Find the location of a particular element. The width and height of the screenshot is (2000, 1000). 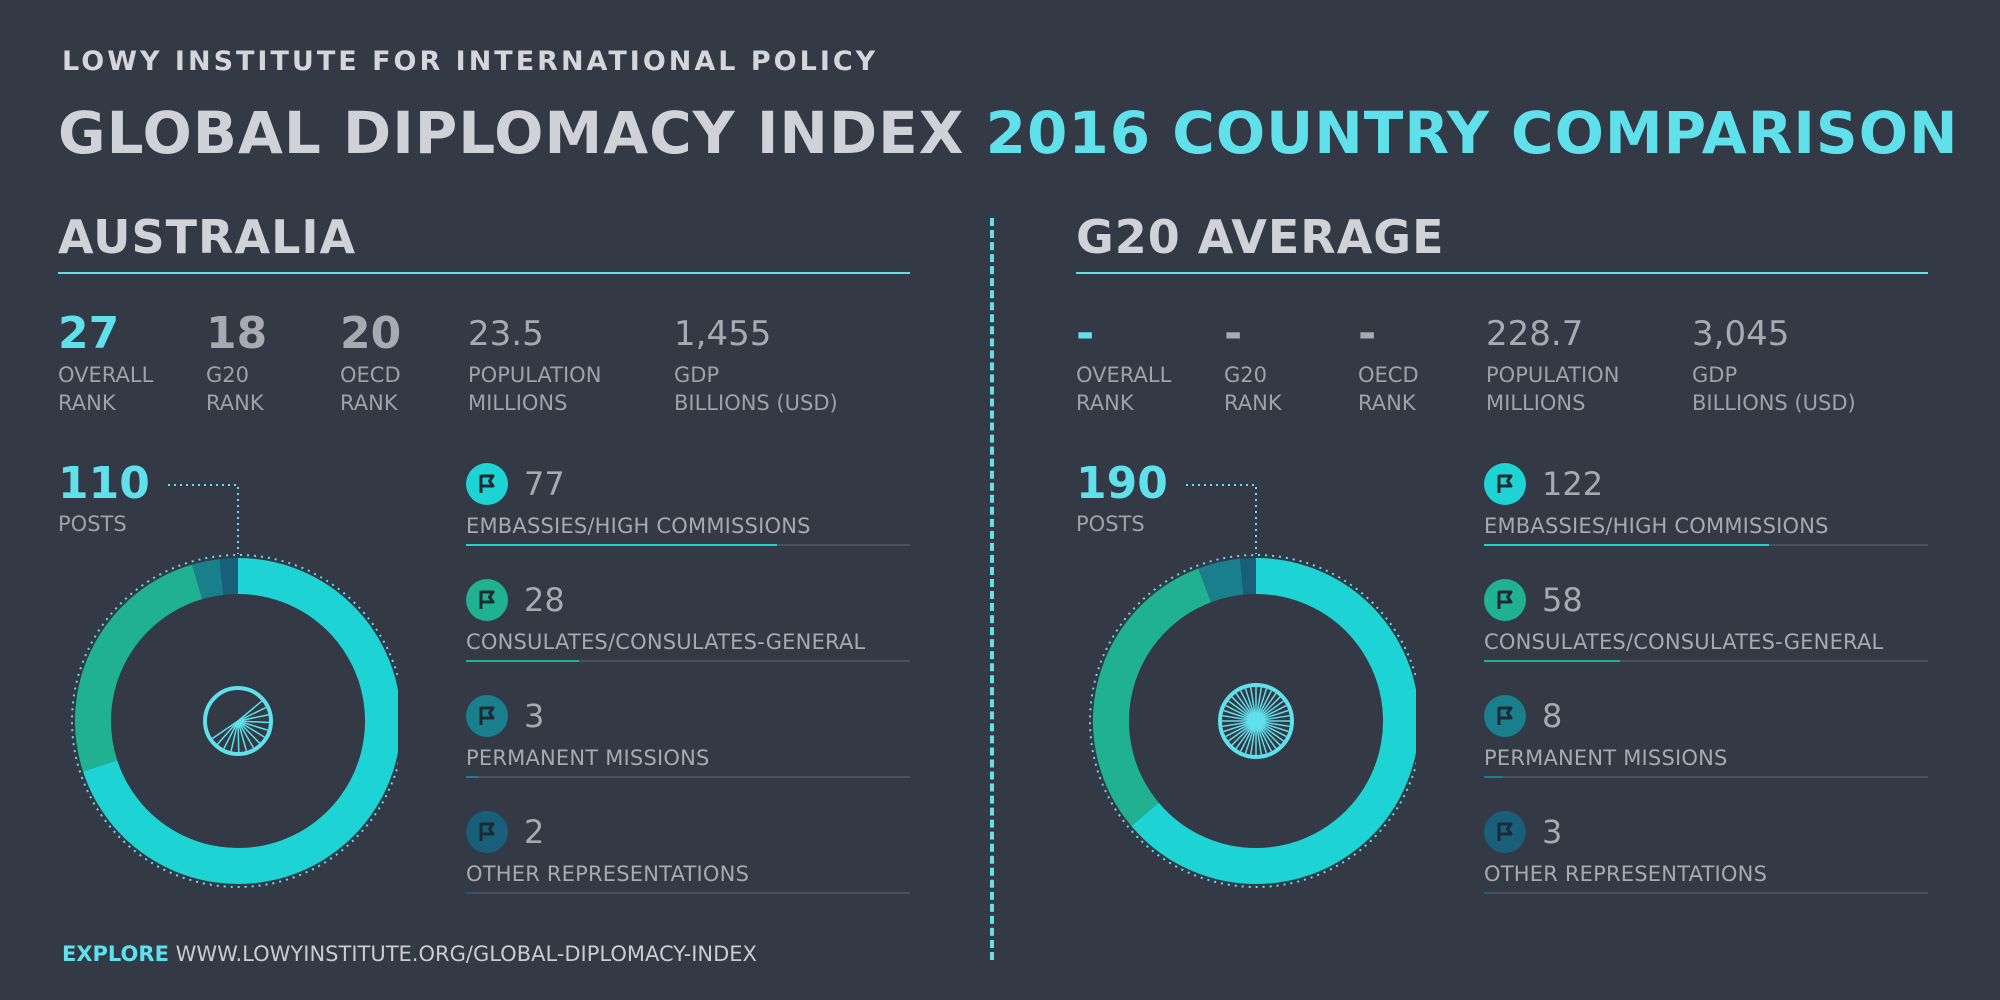

panel-title: G20 AVERAGE is located at coordinates (1260, 237).